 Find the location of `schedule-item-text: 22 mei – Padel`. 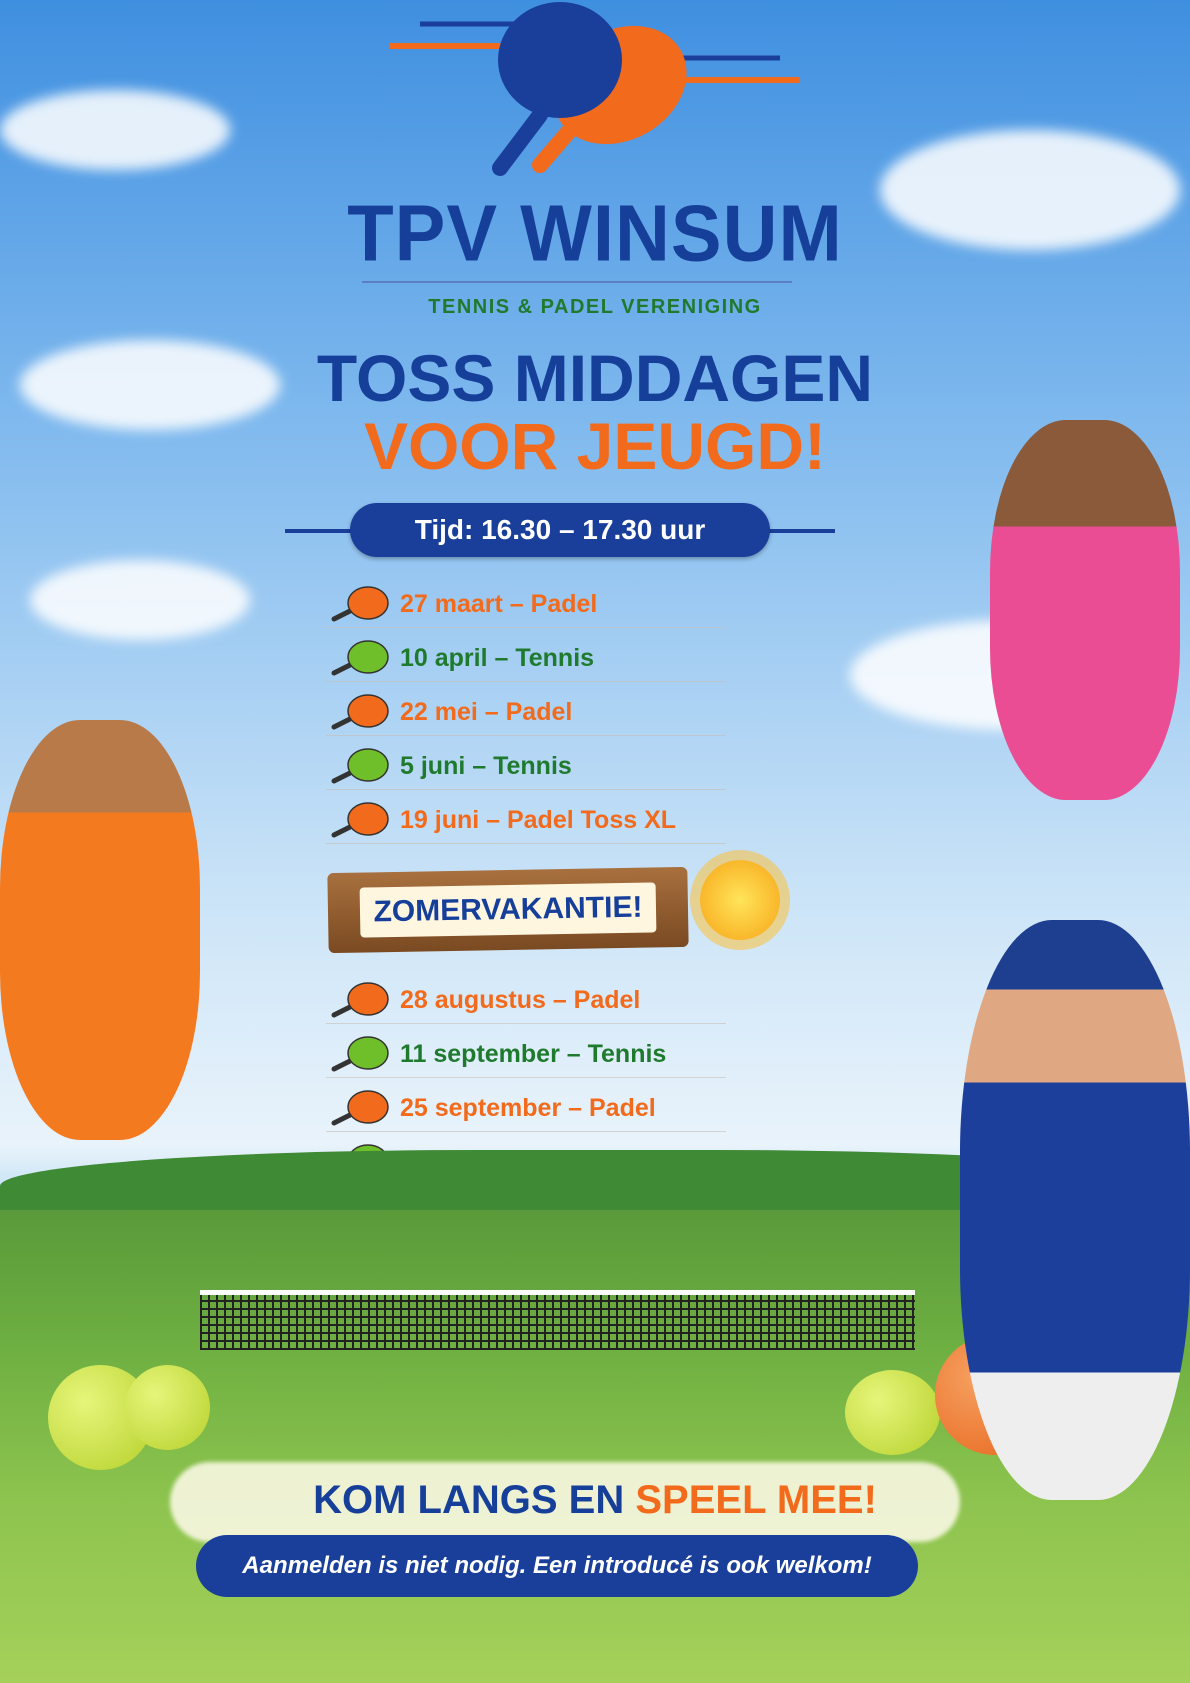

schedule-item-text: 22 mei – Padel is located at coordinates (486, 712).